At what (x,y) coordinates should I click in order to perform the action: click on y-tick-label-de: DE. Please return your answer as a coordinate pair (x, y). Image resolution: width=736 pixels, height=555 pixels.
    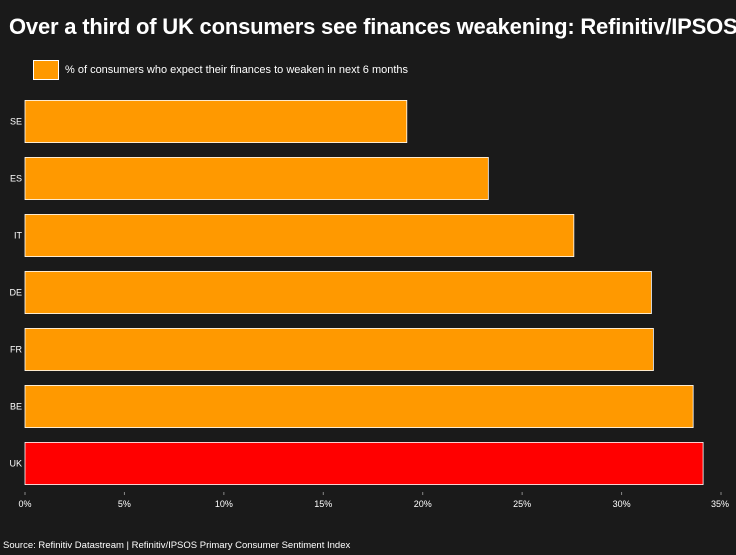
    Looking at the image, I should click on (15, 293).